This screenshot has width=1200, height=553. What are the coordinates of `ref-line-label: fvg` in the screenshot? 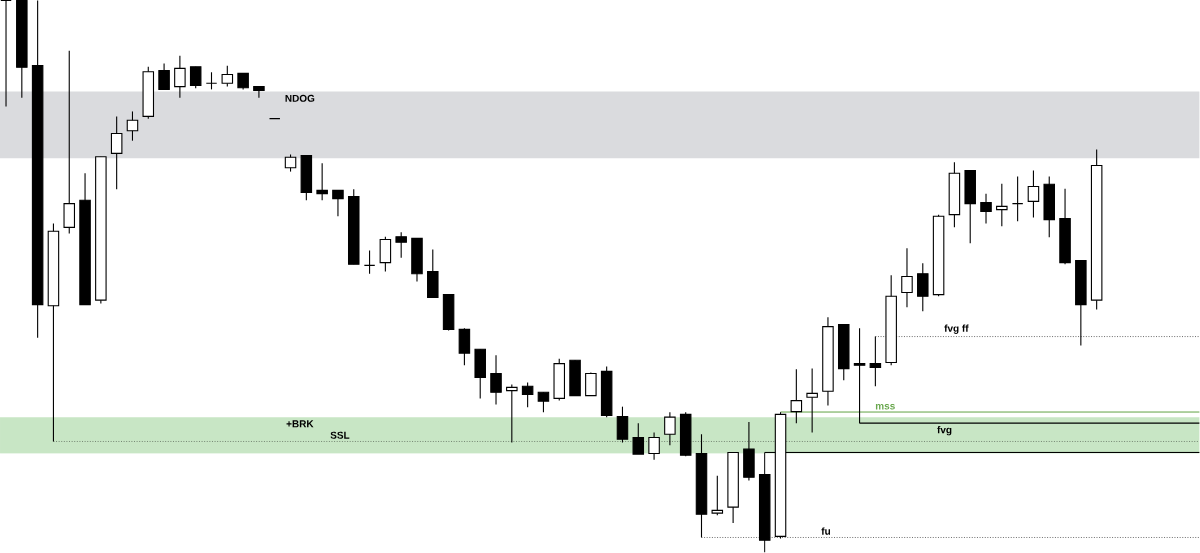 It's located at (944, 430).